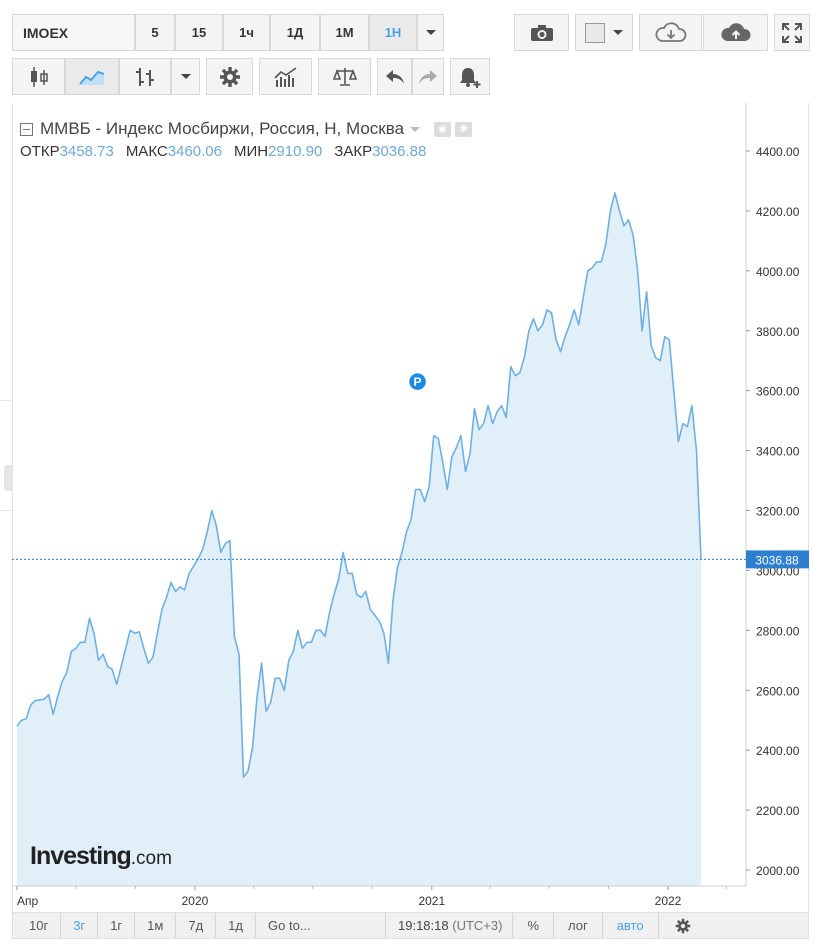 The height and width of the screenshot is (945, 821). I want to click on range-7d: 7д, so click(196, 925).